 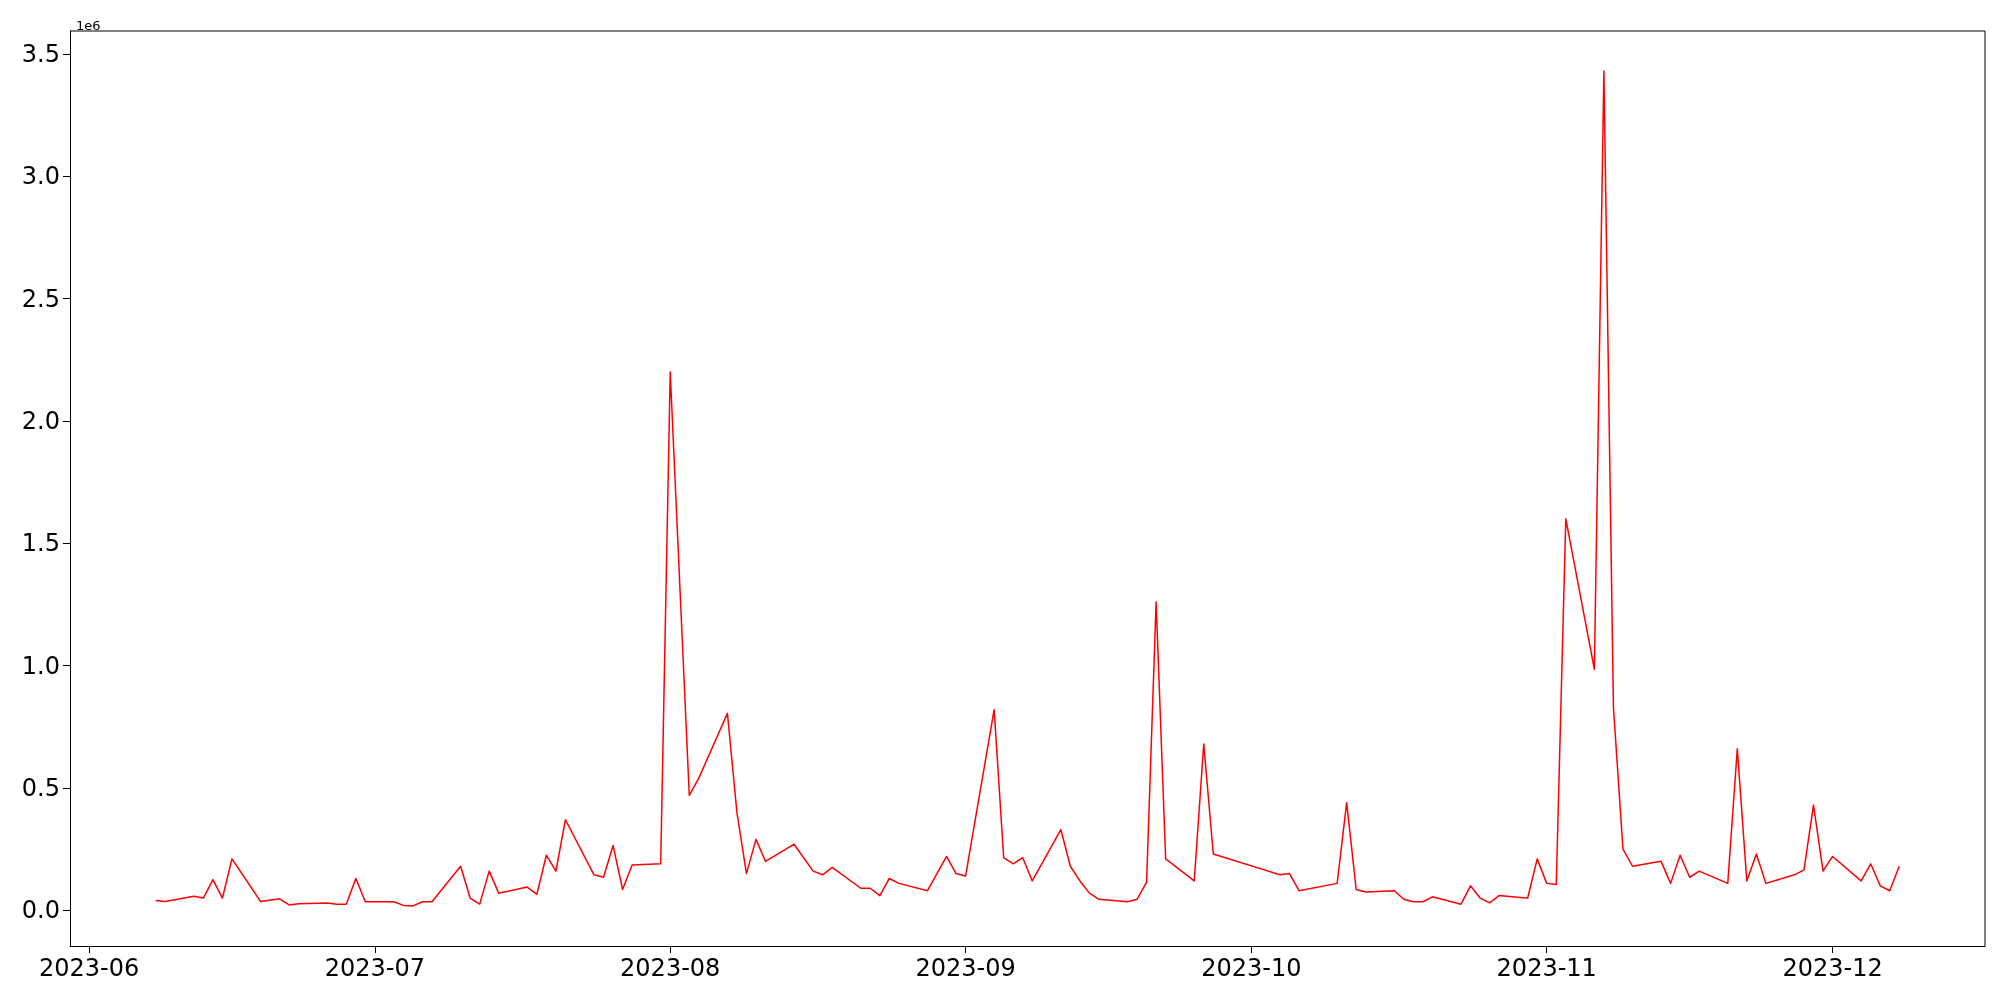 What do you see at coordinates (40, 176) in the screenshot?
I see `y-tick-label: 3.0` at bounding box center [40, 176].